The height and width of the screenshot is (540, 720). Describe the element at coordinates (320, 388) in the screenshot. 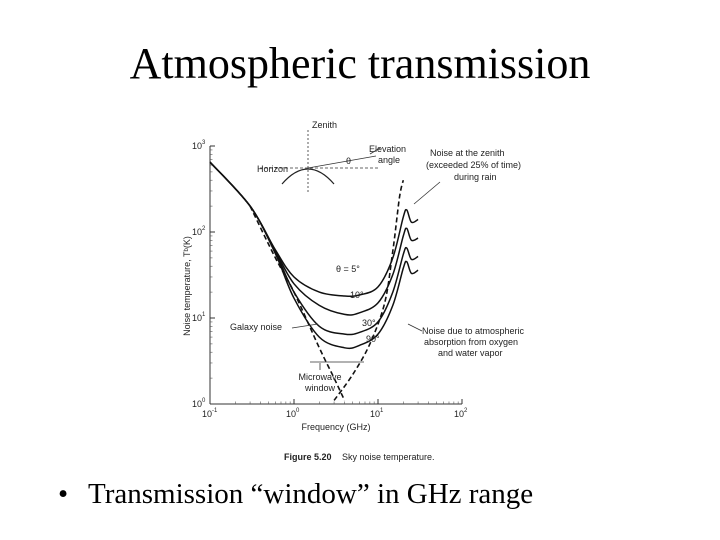

I see `label-window: window` at that location.